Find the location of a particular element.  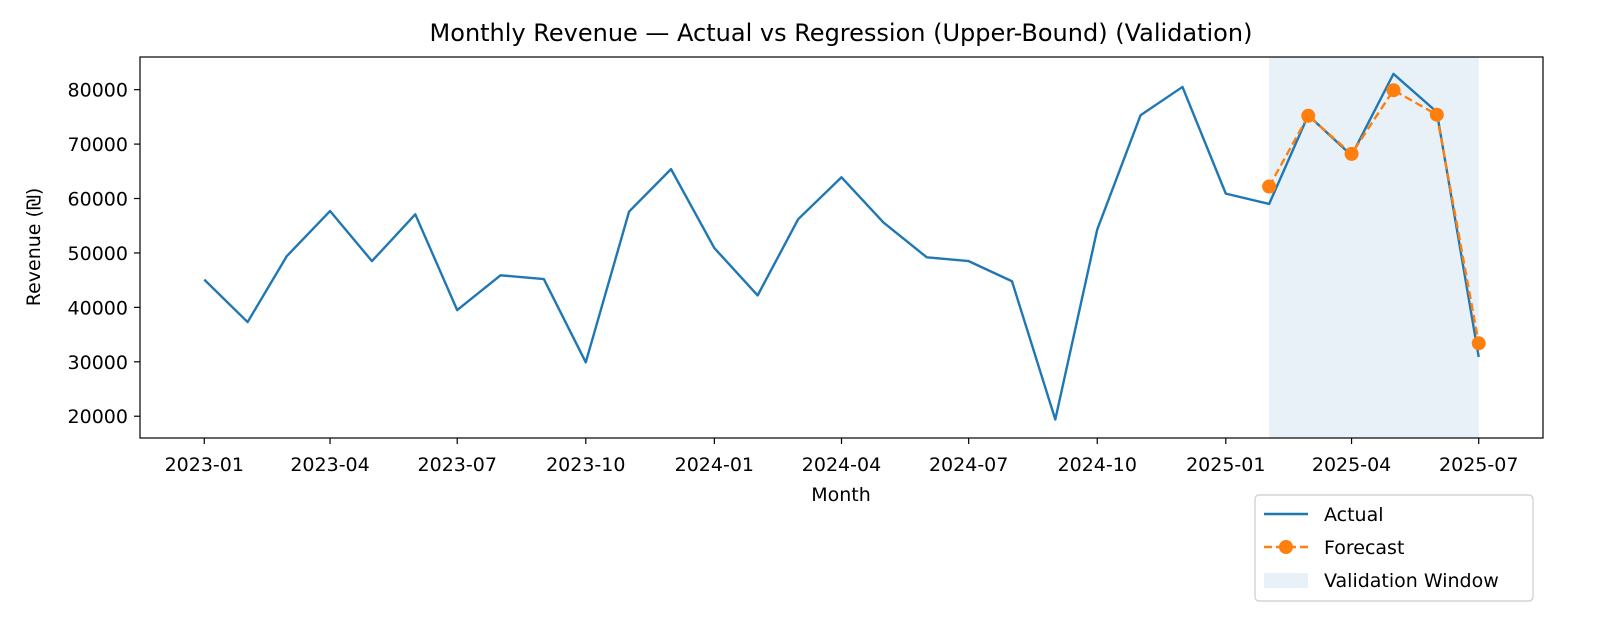

x-tick-label-2025-01: 2025-01 is located at coordinates (1225, 465).